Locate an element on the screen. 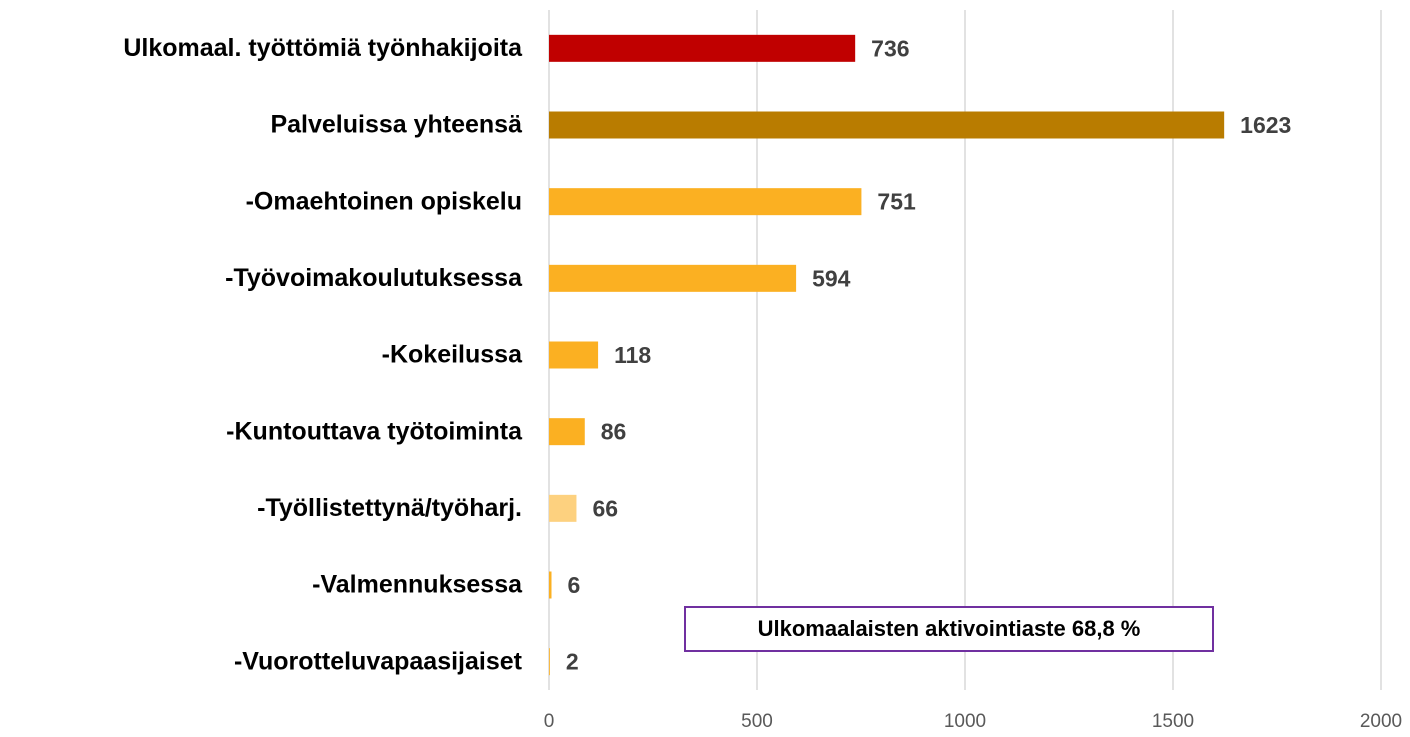 The image size is (1410, 737). x-tick-label: 2000 is located at coordinates (1381, 721).